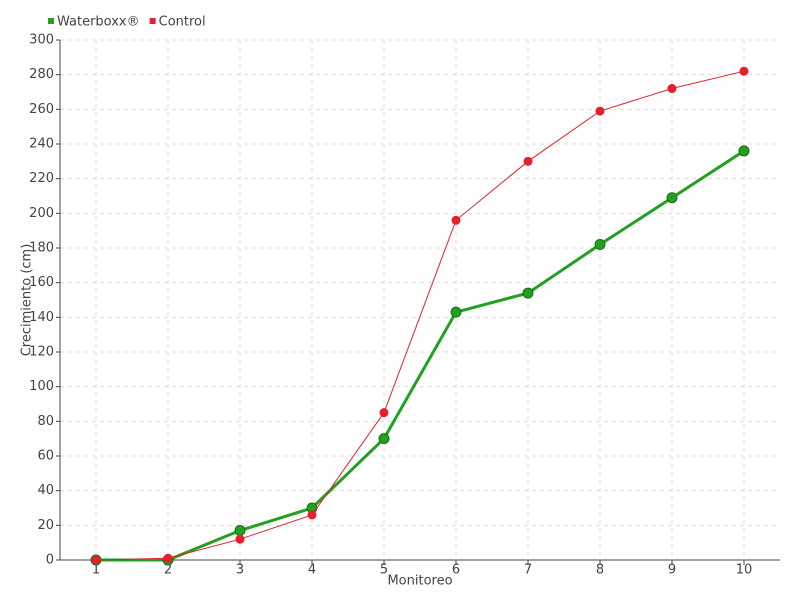 Image resolution: width=800 pixels, height=600 pixels. I want to click on legend-label: Control, so click(182, 22).